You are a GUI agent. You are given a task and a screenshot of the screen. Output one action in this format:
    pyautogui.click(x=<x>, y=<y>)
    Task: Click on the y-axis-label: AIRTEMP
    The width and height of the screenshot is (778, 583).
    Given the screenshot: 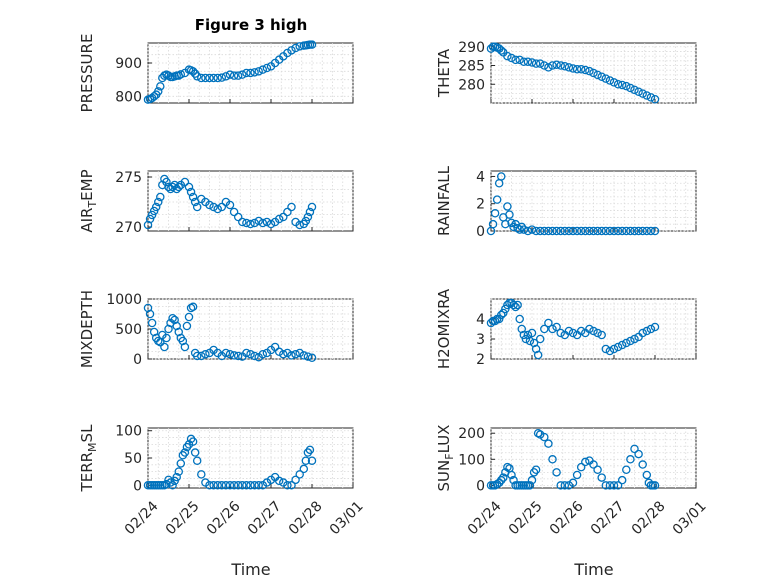 What is the action you would take?
    pyautogui.click(x=88, y=200)
    